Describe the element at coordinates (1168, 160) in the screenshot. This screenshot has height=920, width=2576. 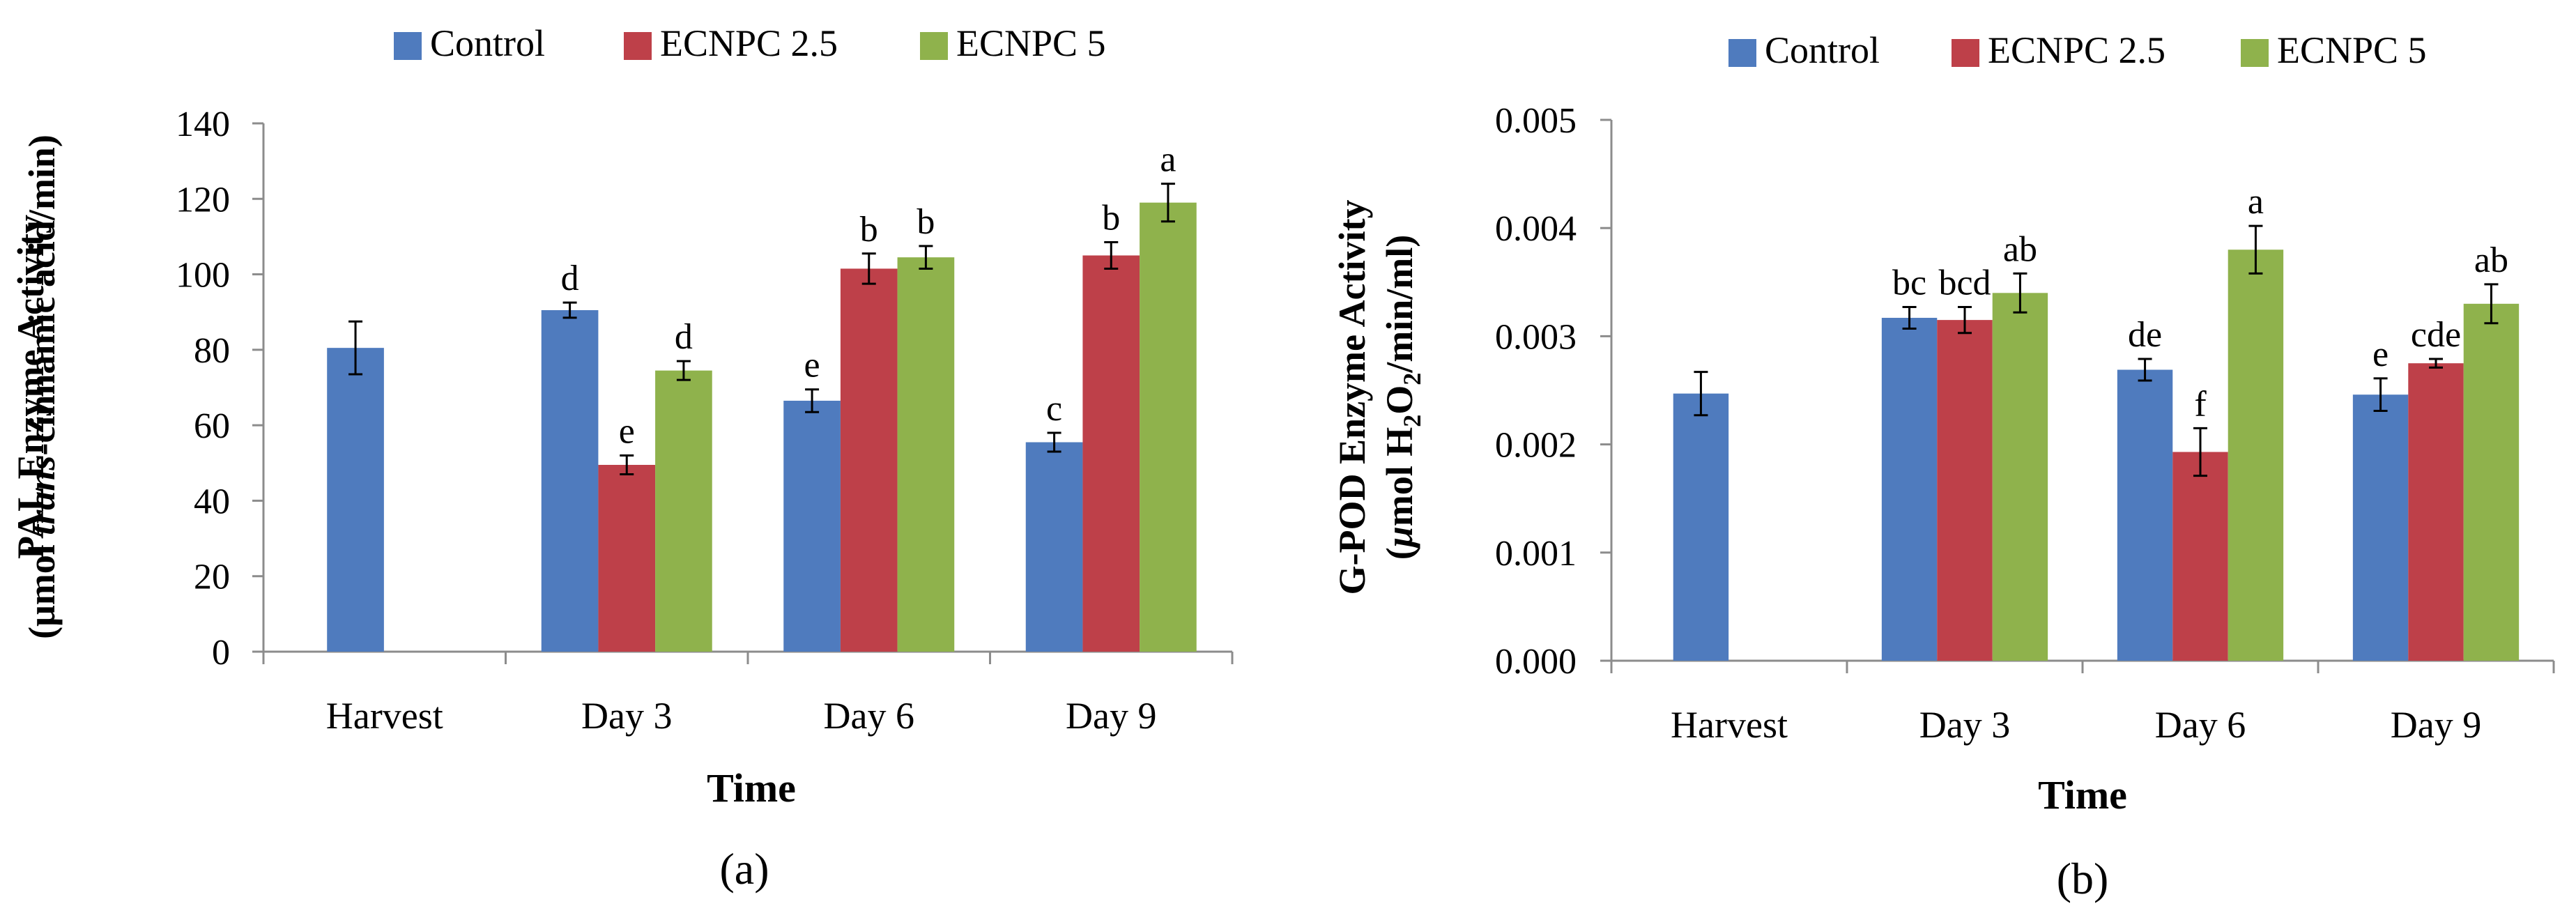
I see `significance-letter-a: a` at that location.